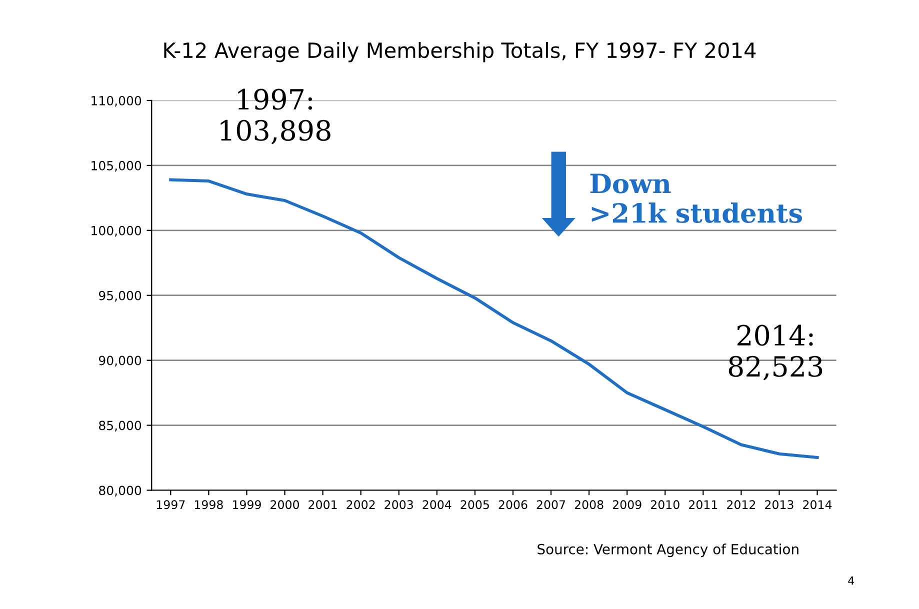 The image size is (919, 609). What do you see at coordinates (460, 52) in the screenshot?
I see `chart-title: K-12 Average Daily Membership Totals, FY 1997- FY 2014` at bounding box center [460, 52].